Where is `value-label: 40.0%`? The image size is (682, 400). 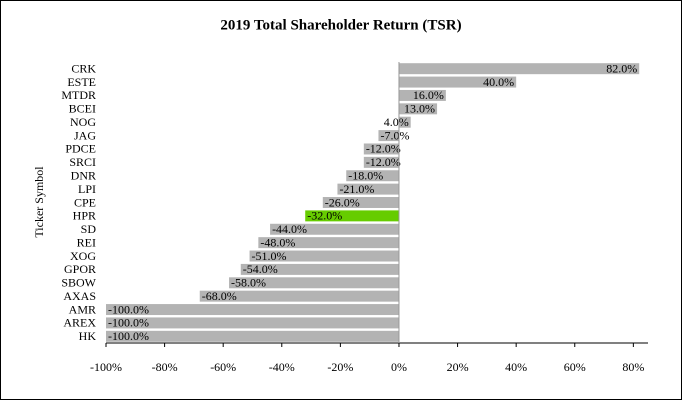 value-label: 40.0% is located at coordinates (498, 82).